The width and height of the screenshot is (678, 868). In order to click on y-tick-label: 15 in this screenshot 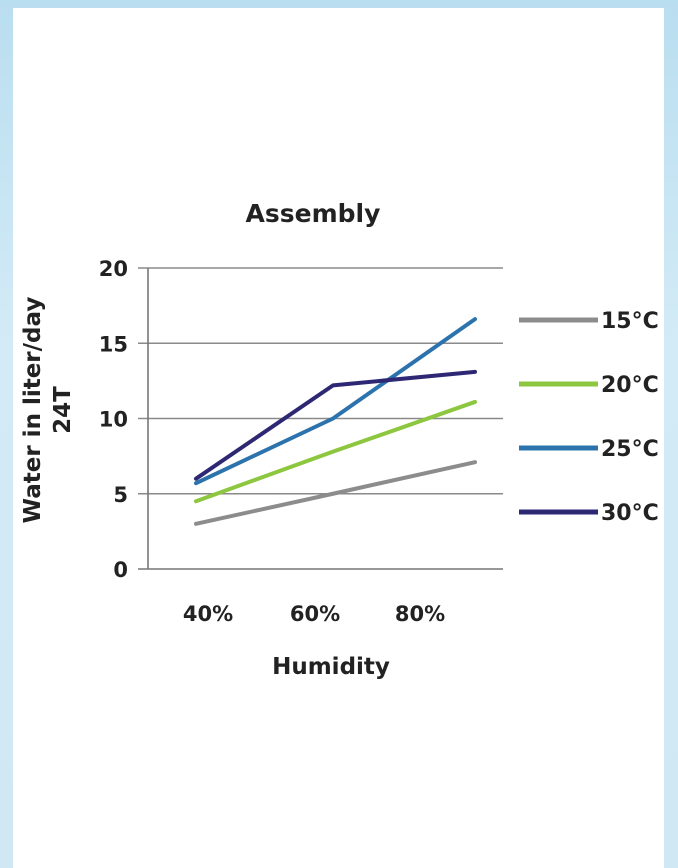, I will do `click(113, 344)`.